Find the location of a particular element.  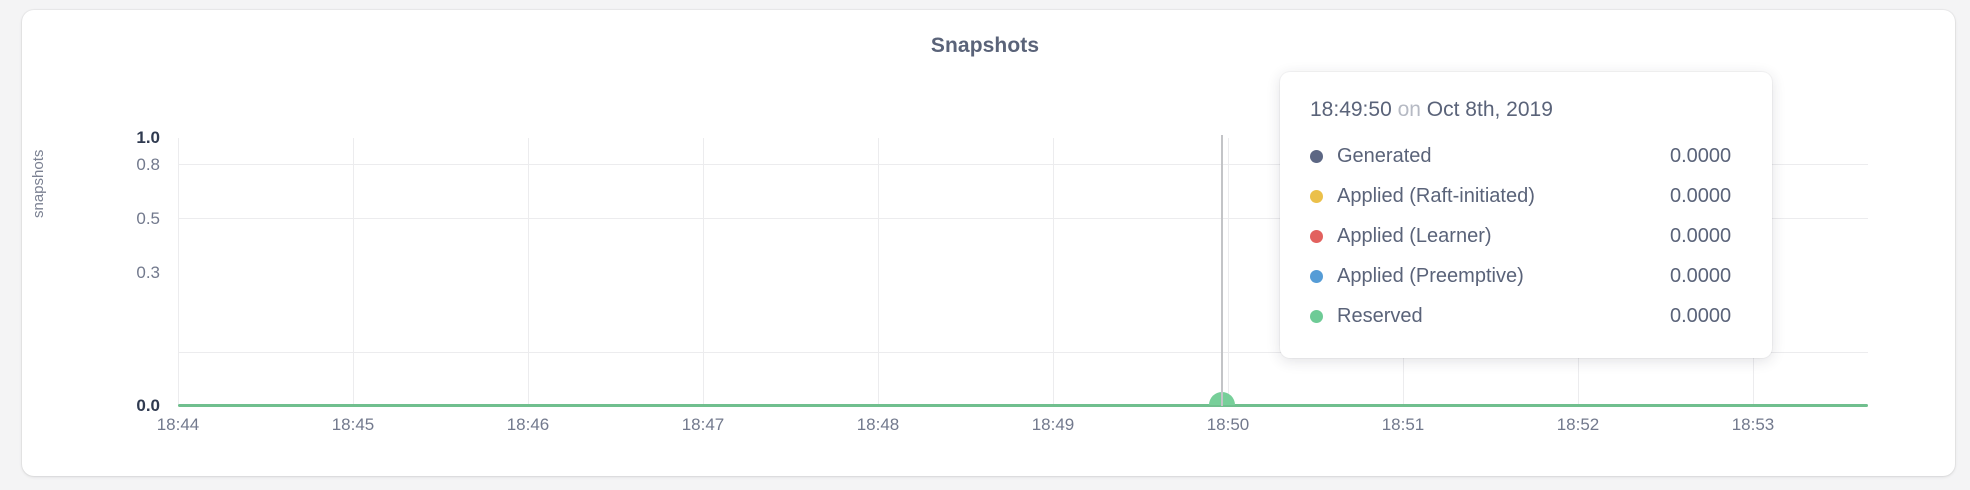

x-tick-label-2: 18:46 is located at coordinates (528, 424).